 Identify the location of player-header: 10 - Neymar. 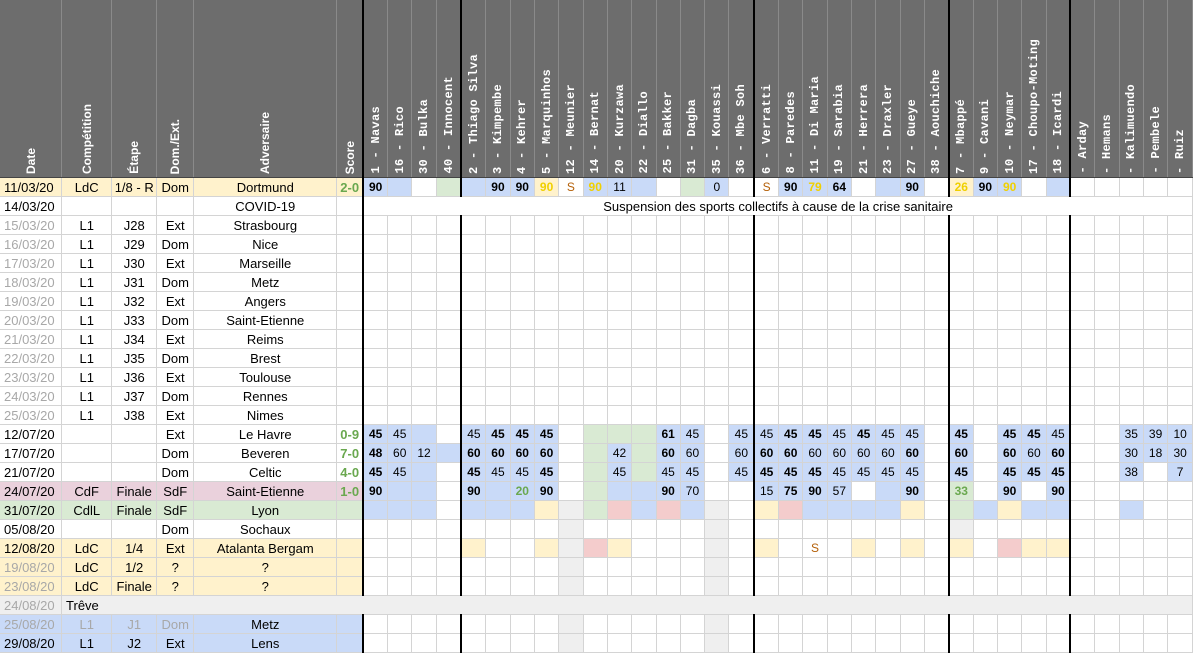
(1010, 89).